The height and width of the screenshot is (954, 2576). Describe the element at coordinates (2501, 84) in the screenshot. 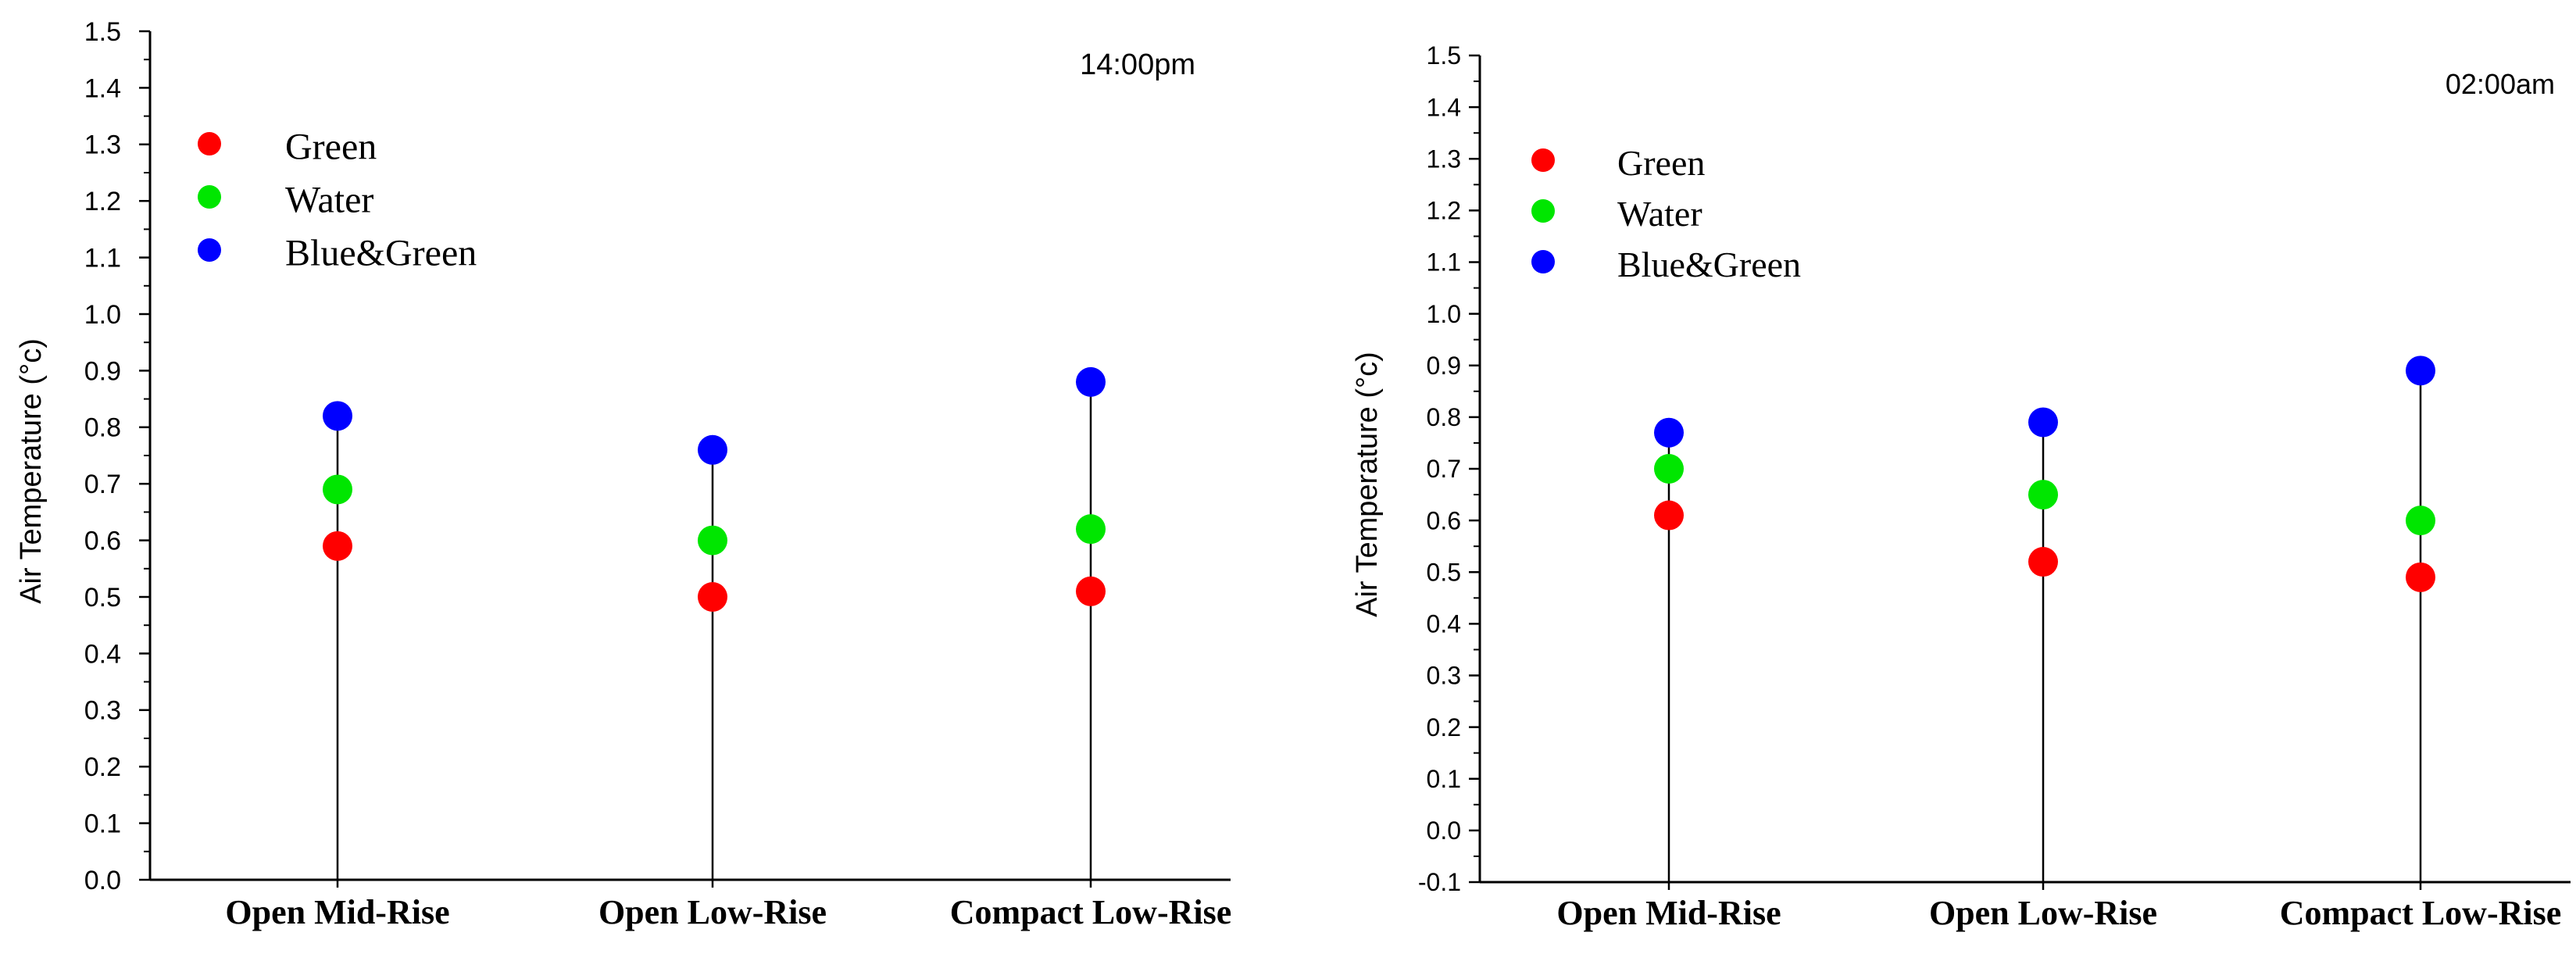

I see `time-annotation: 02:00am` at that location.